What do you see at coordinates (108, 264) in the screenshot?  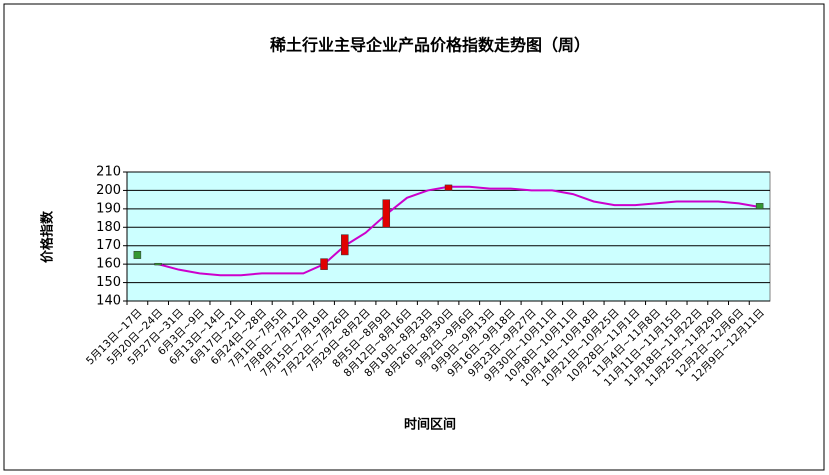 I see `y-tick-label: 160` at bounding box center [108, 264].